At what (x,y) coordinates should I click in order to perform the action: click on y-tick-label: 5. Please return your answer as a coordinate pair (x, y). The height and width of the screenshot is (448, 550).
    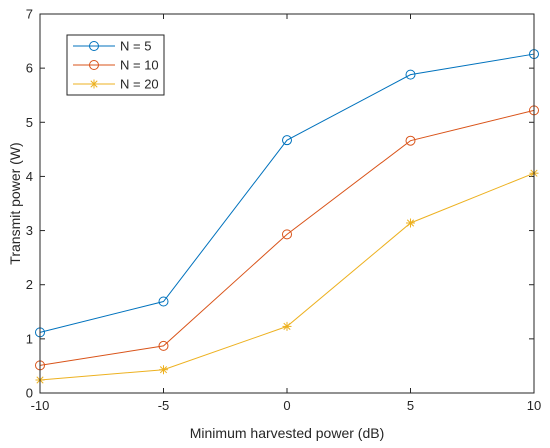
    Looking at the image, I should click on (29, 122).